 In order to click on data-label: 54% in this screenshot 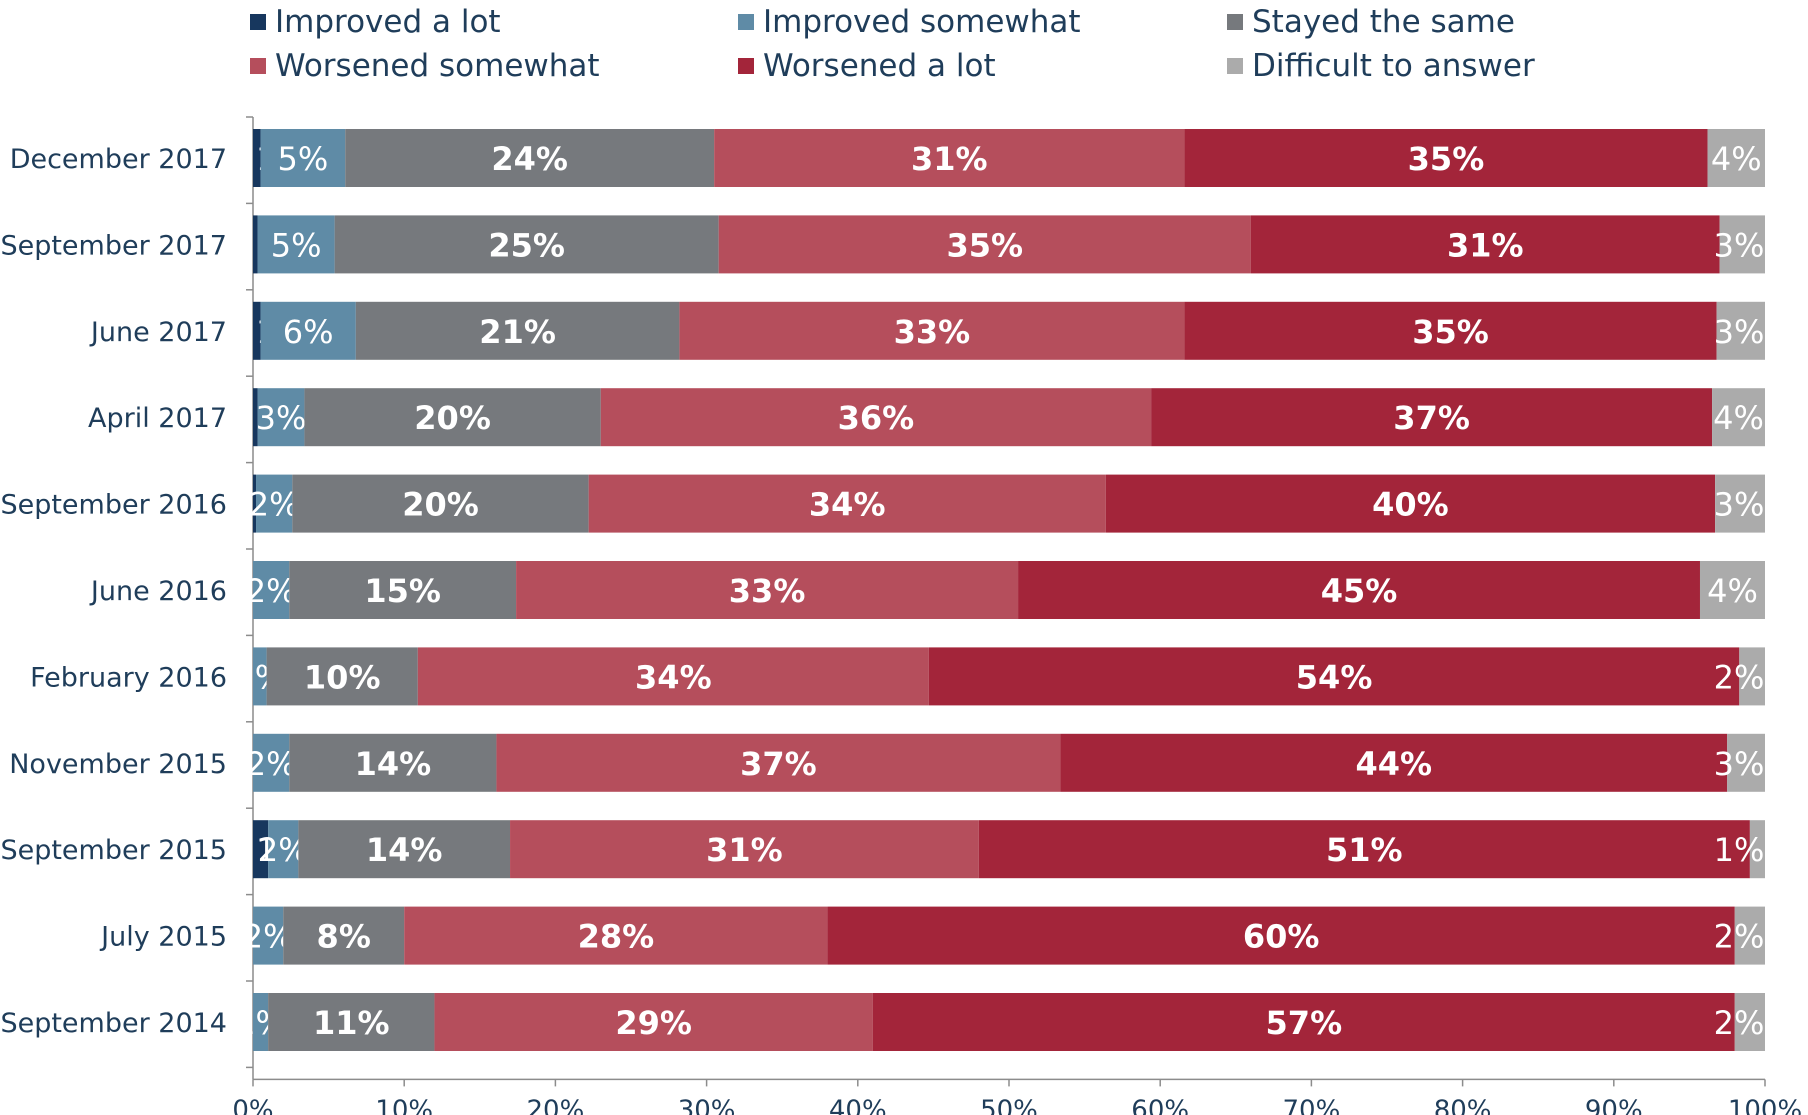, I will do `click(1334, 677)`.